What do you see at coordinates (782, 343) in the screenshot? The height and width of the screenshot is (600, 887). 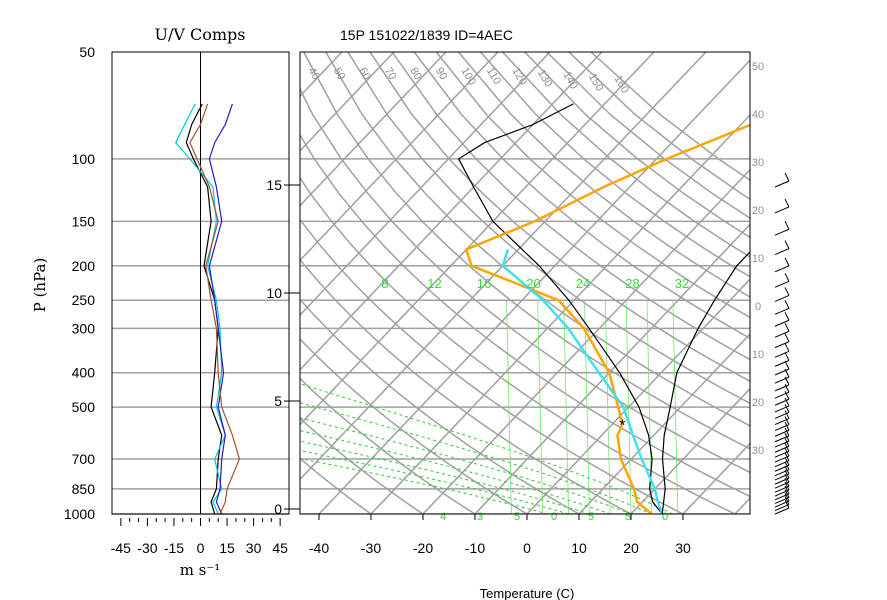 I see `wind-barbs` at bounding box center [782, 343].